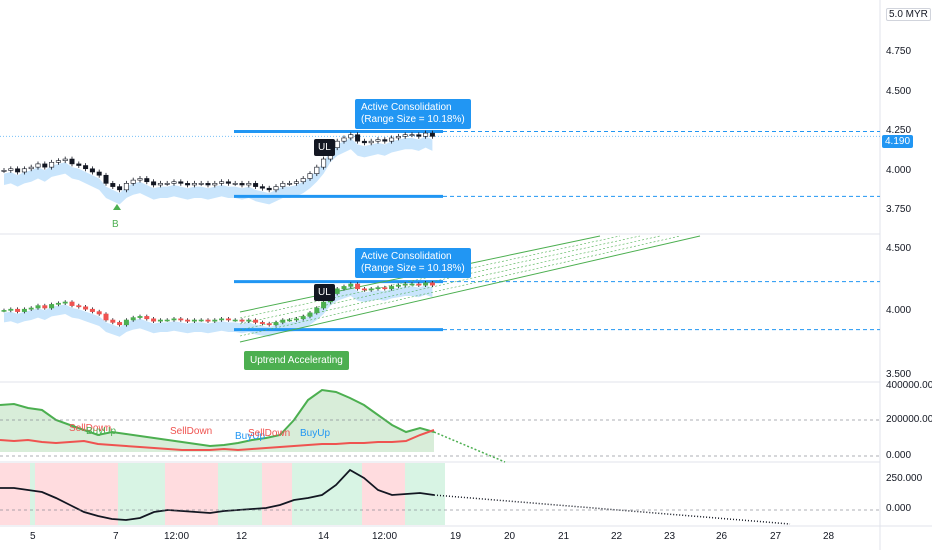  Describe the element at coordinates (242, 536) in the screenshot. I see `x-tick: 12` at that location.